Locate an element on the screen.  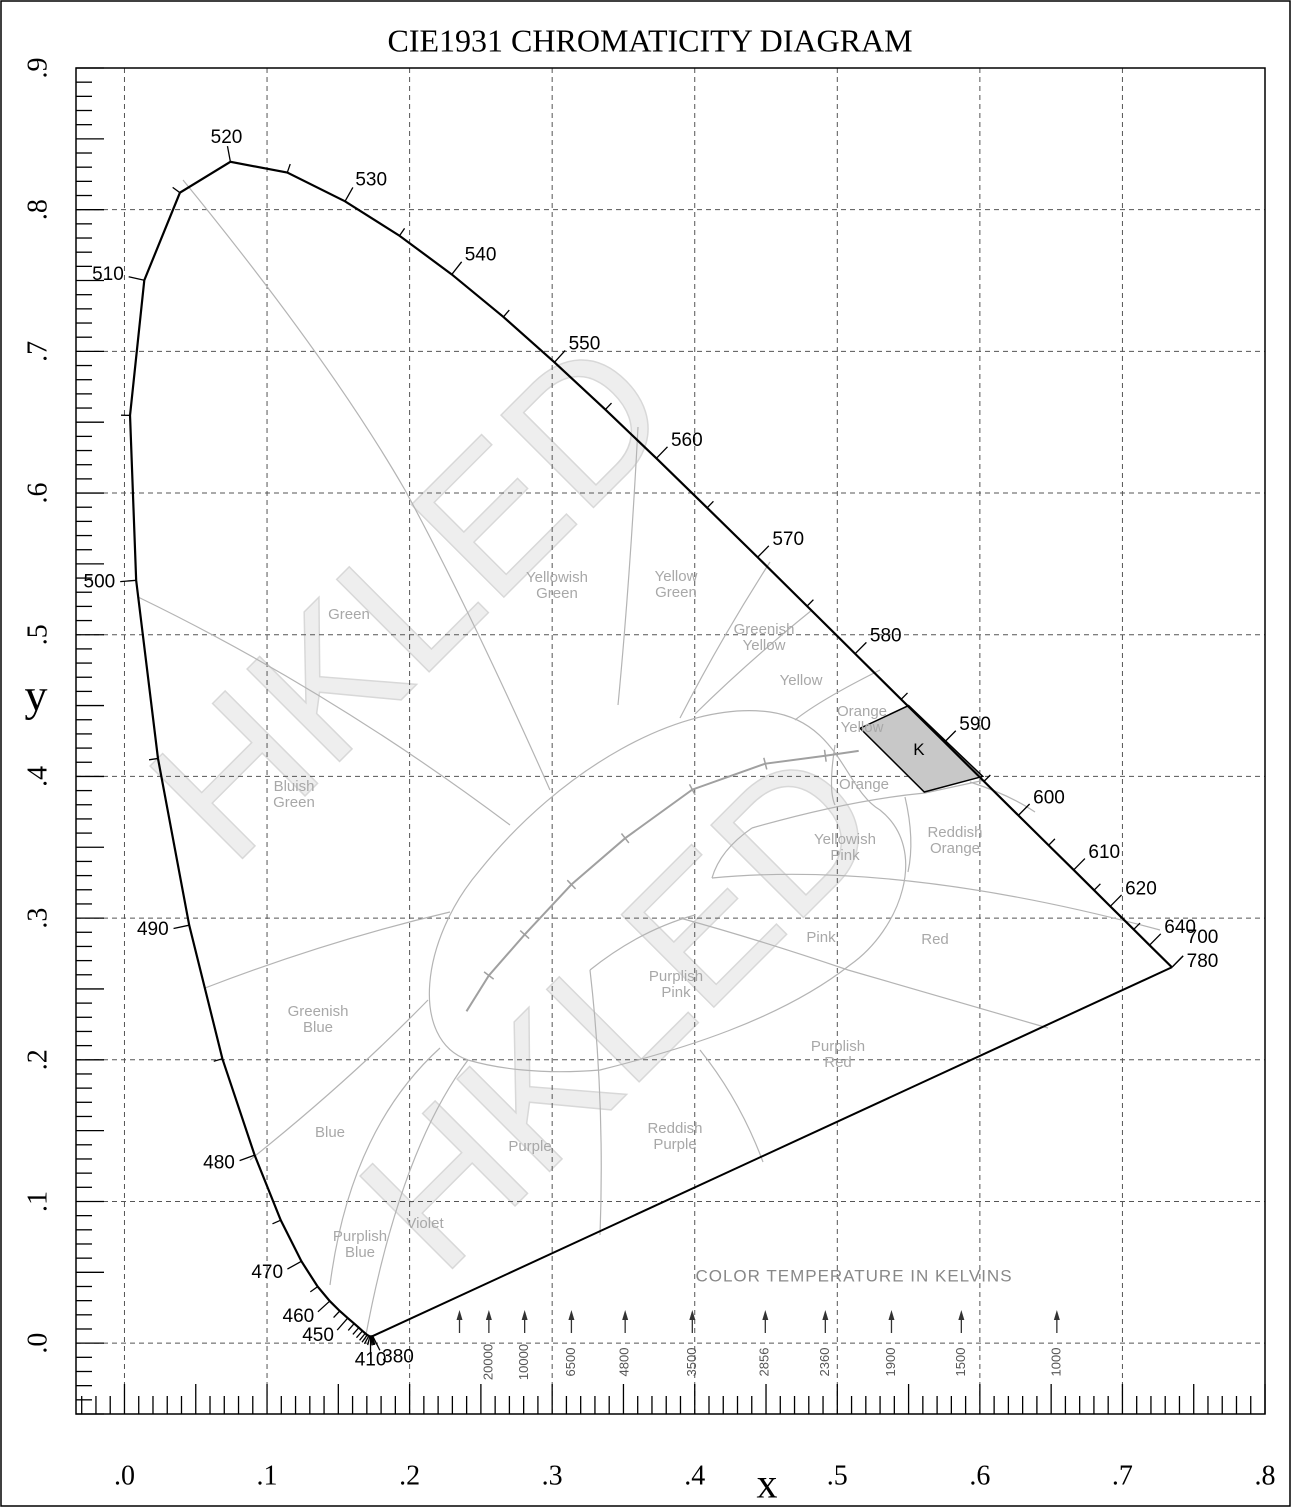
region-label-line: Violet is located at coordinates (425, 1223).